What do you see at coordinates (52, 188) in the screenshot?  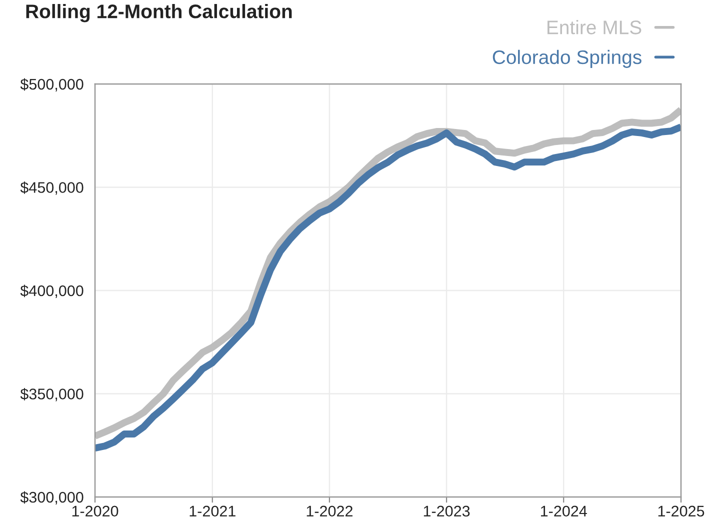 I see `y-tick-label: $450,000` at bounding box center [52, 188].